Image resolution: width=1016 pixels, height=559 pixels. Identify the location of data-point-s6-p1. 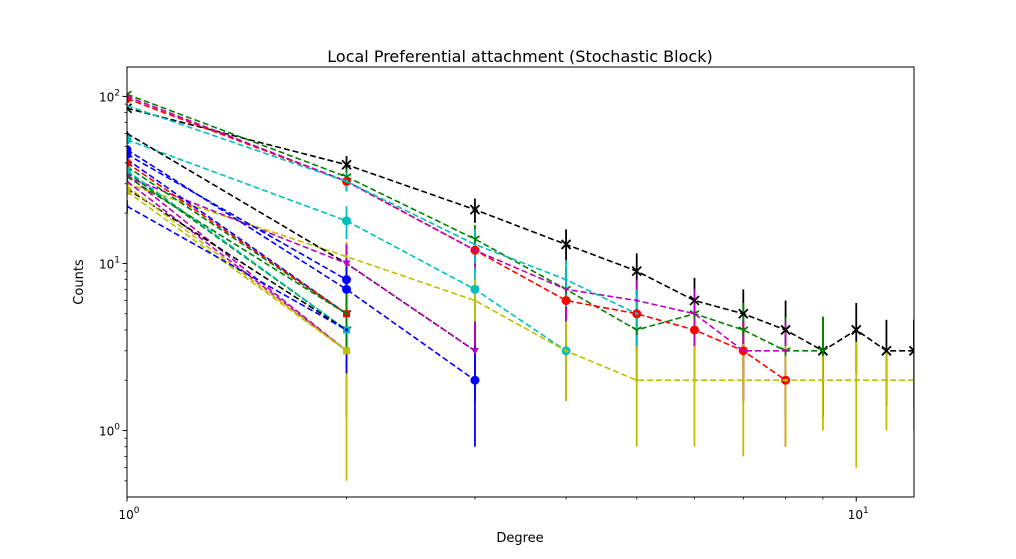
(346, 256).